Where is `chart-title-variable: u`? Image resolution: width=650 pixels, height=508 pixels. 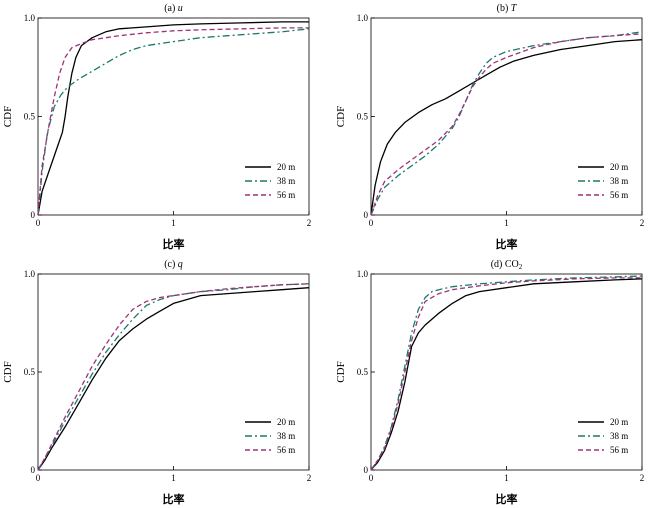 chart-title-variable: u is located at coordinates (180, 8).